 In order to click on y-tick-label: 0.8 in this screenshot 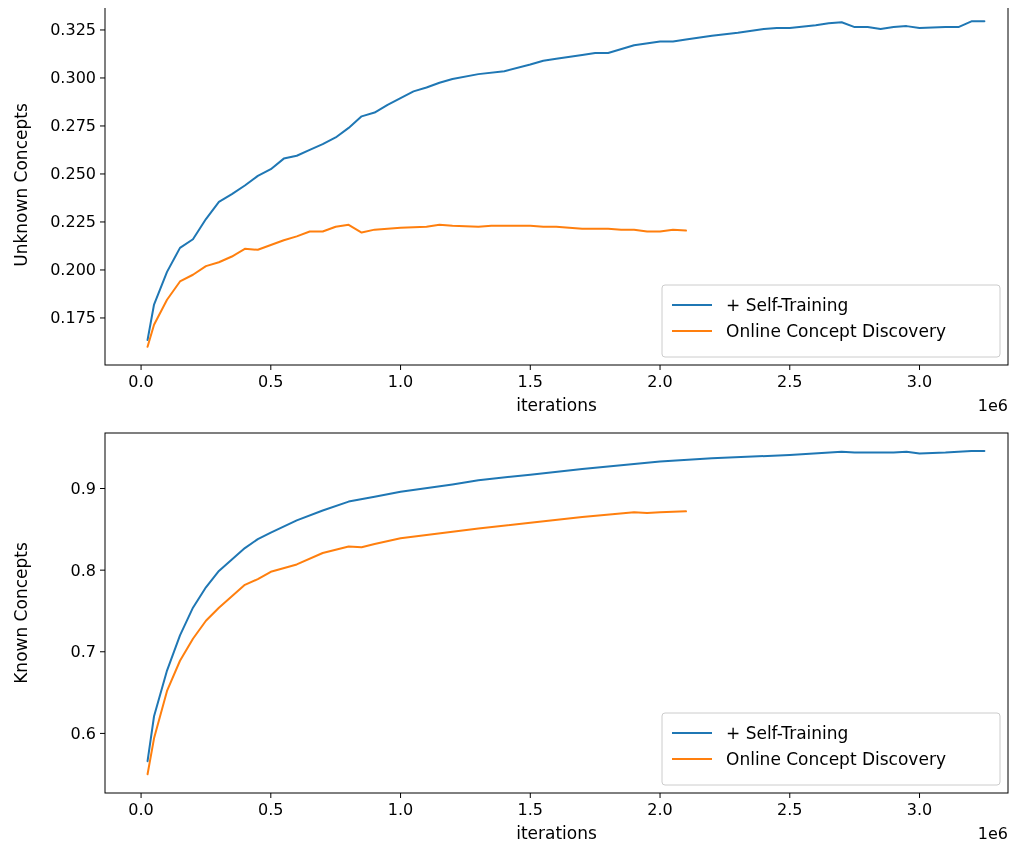, I will do `click(83, 570)`.